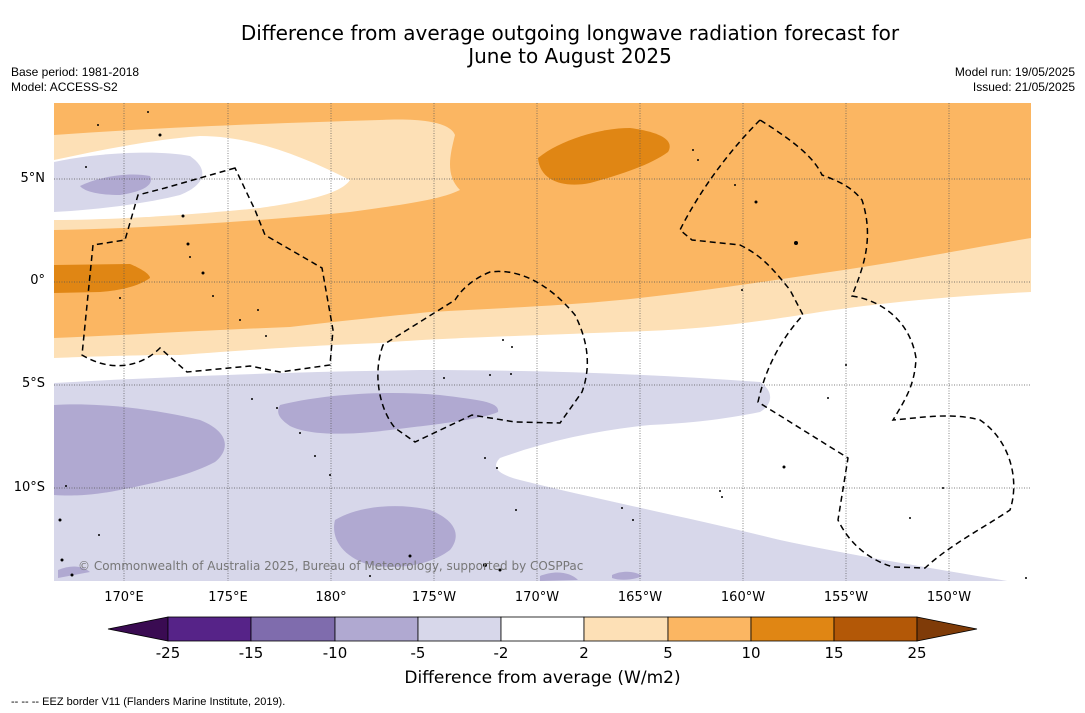  Describe the element at coordinates (751, 653) in the screenshot. I see `colorbar-tick: 10` at that location.